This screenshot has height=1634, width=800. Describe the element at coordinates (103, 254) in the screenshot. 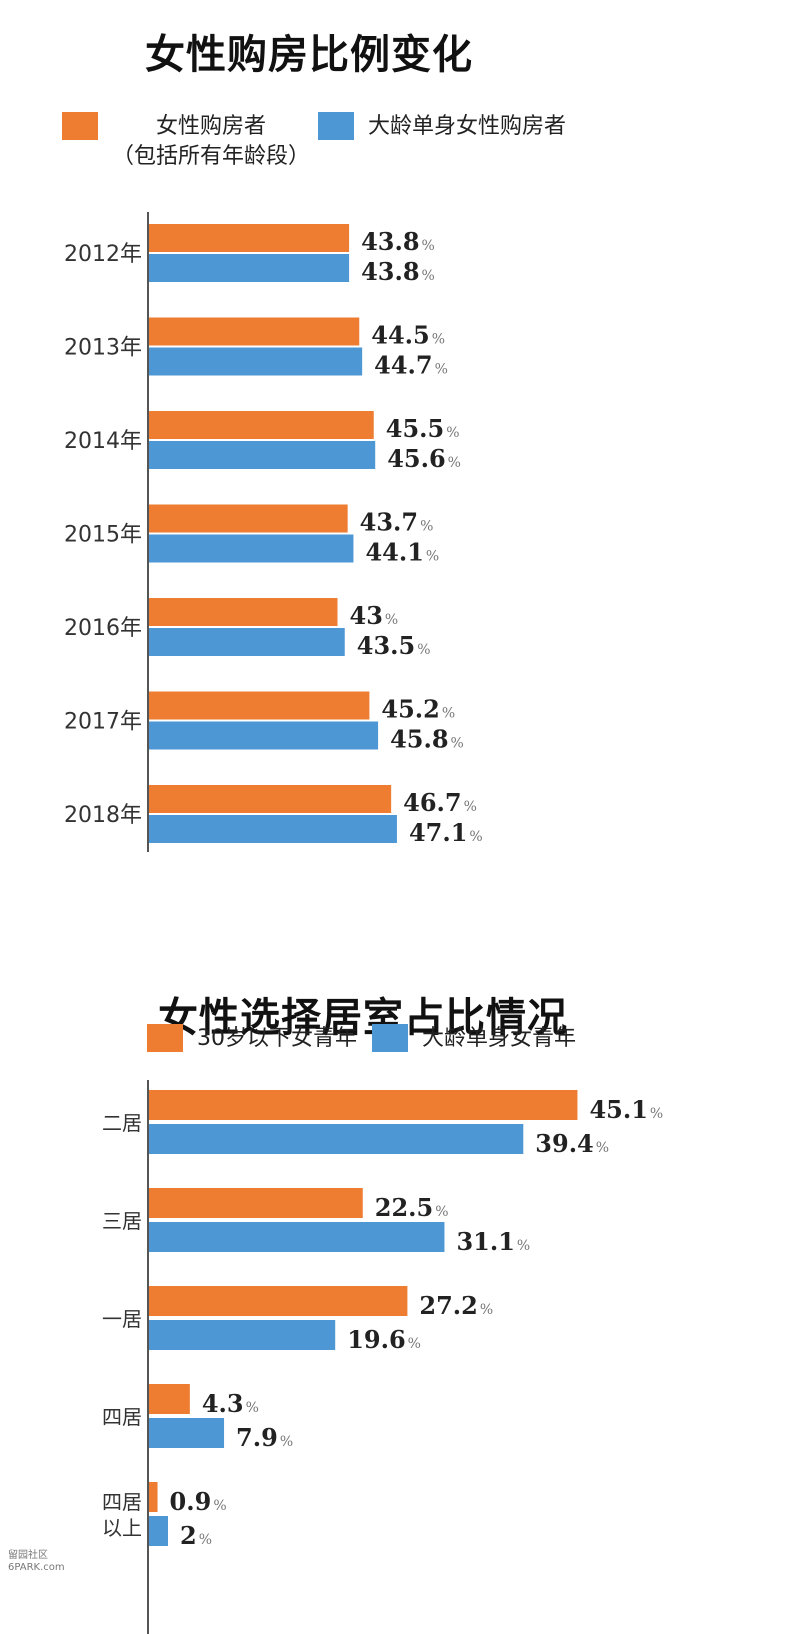

I see `chart1-category-label: 2012年` at that location.